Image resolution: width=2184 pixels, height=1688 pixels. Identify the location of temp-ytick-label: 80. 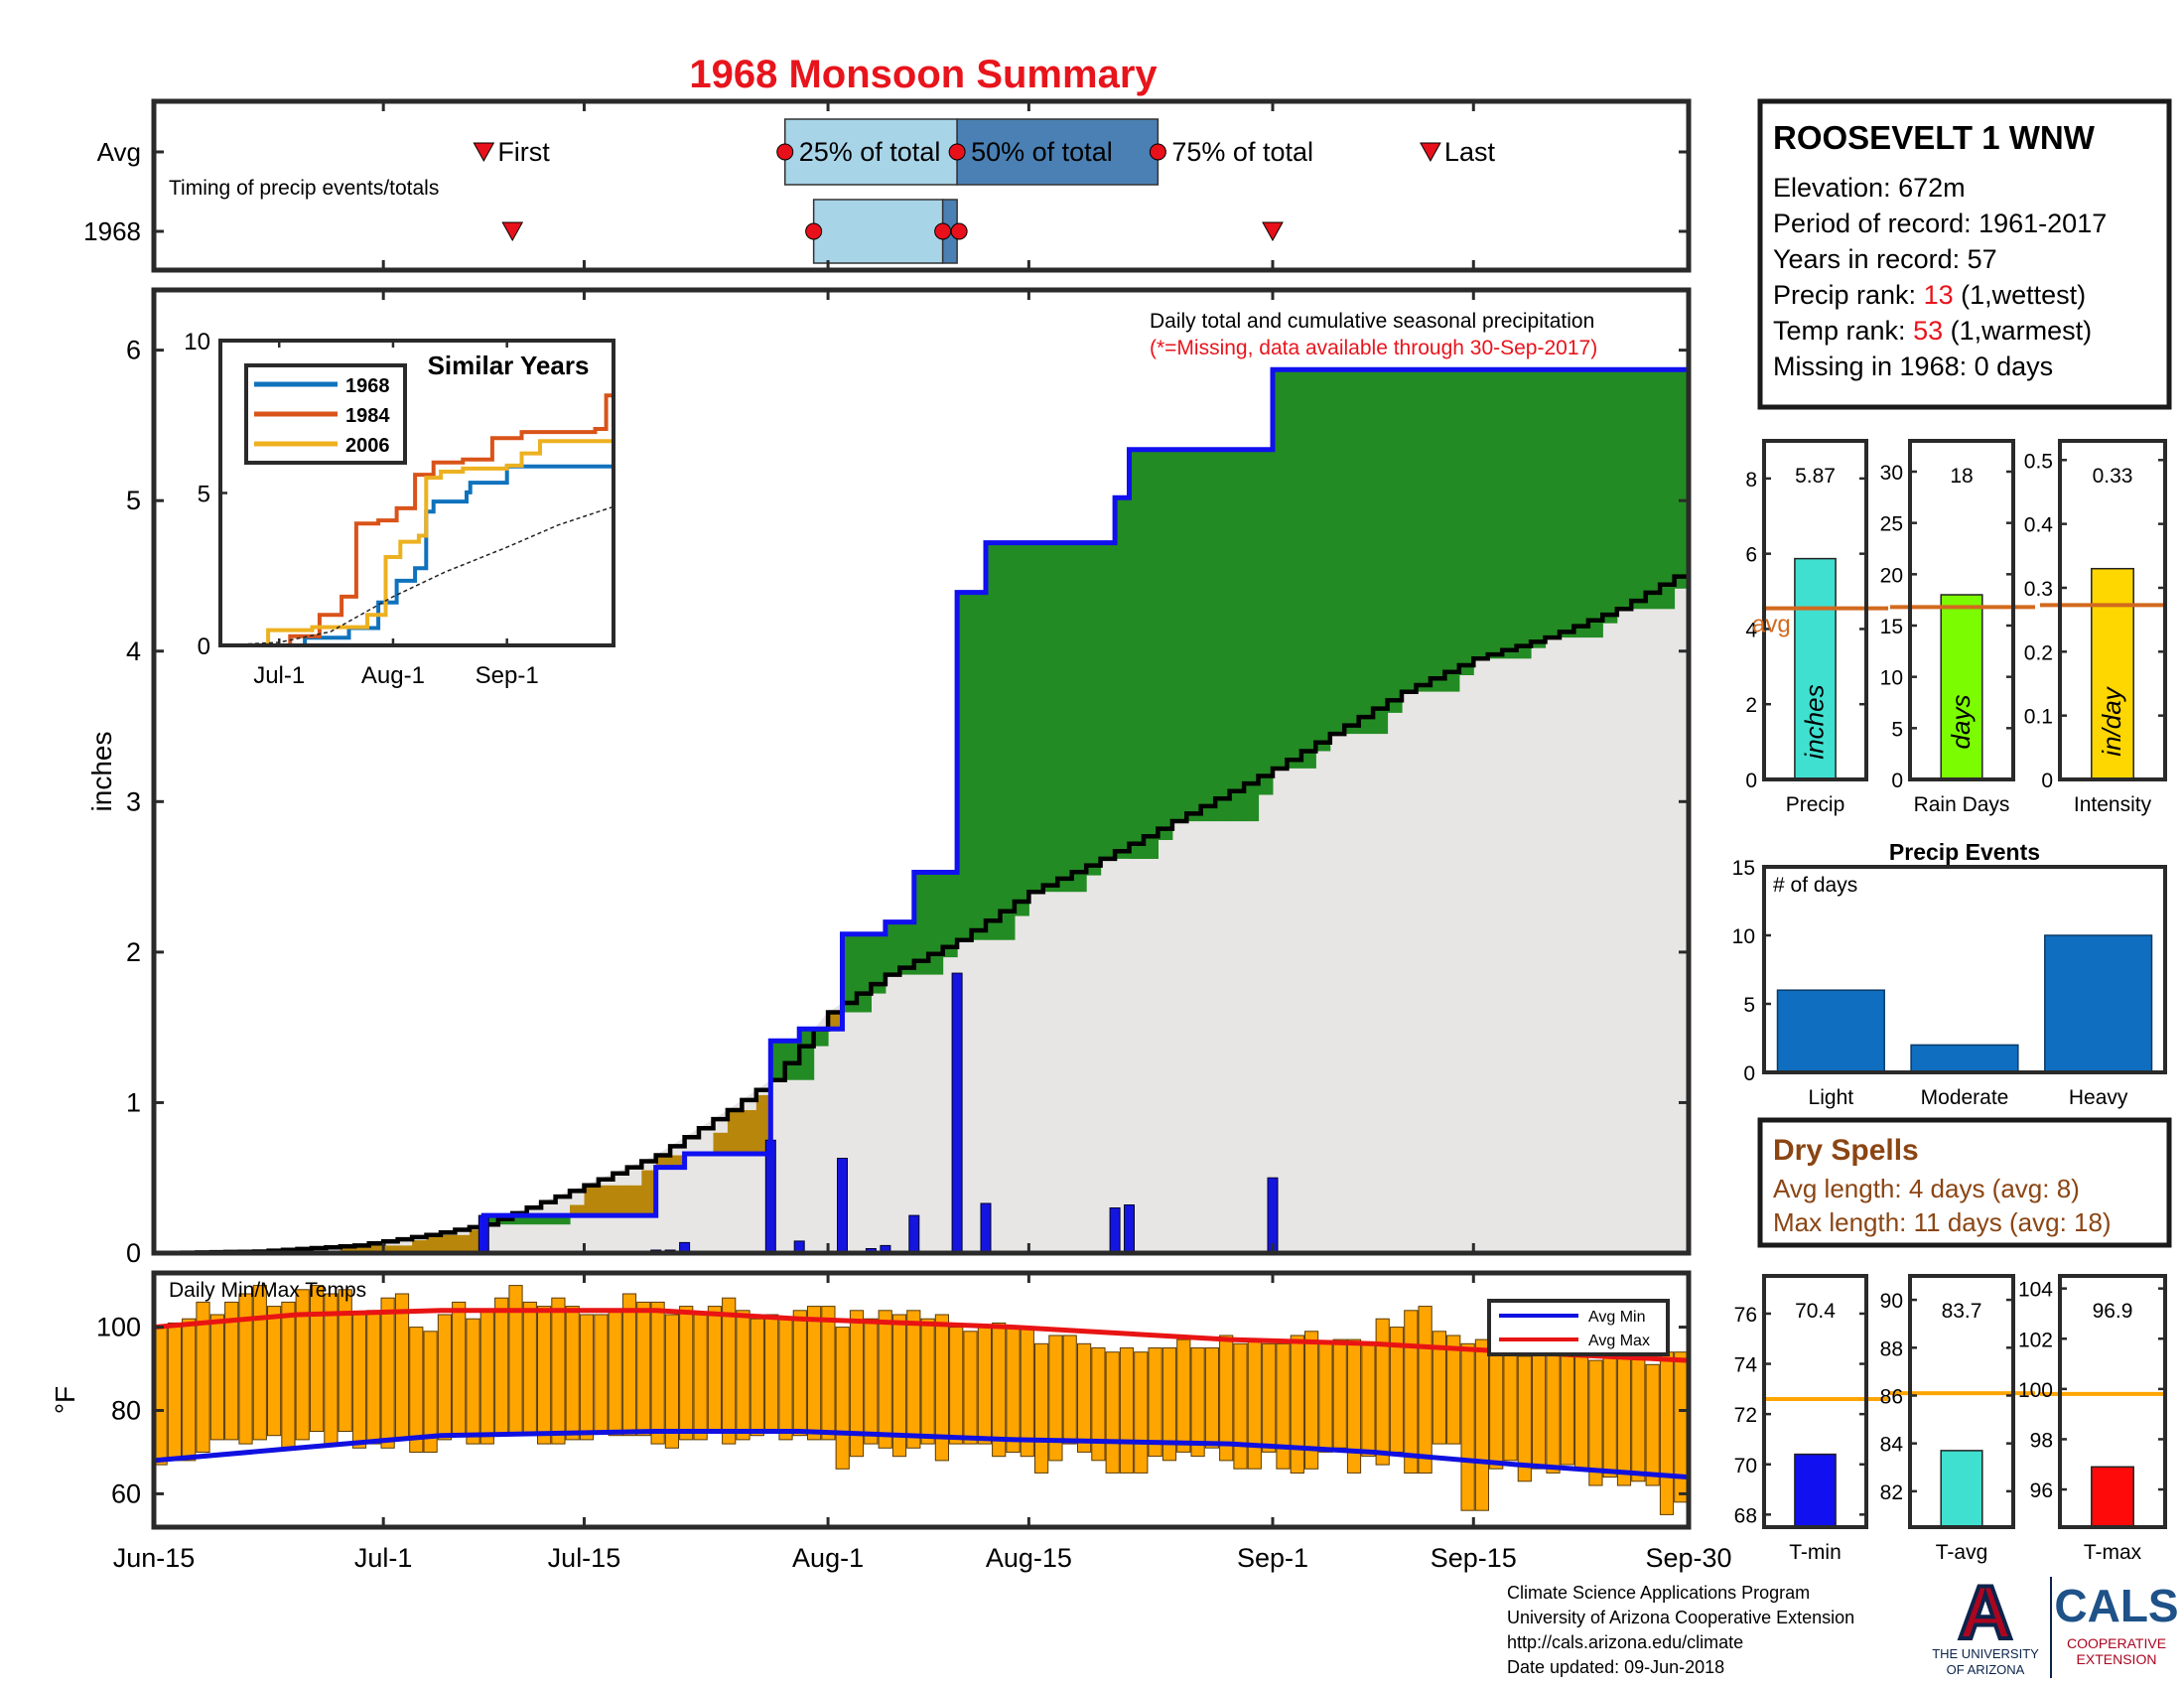
(126, 1410).